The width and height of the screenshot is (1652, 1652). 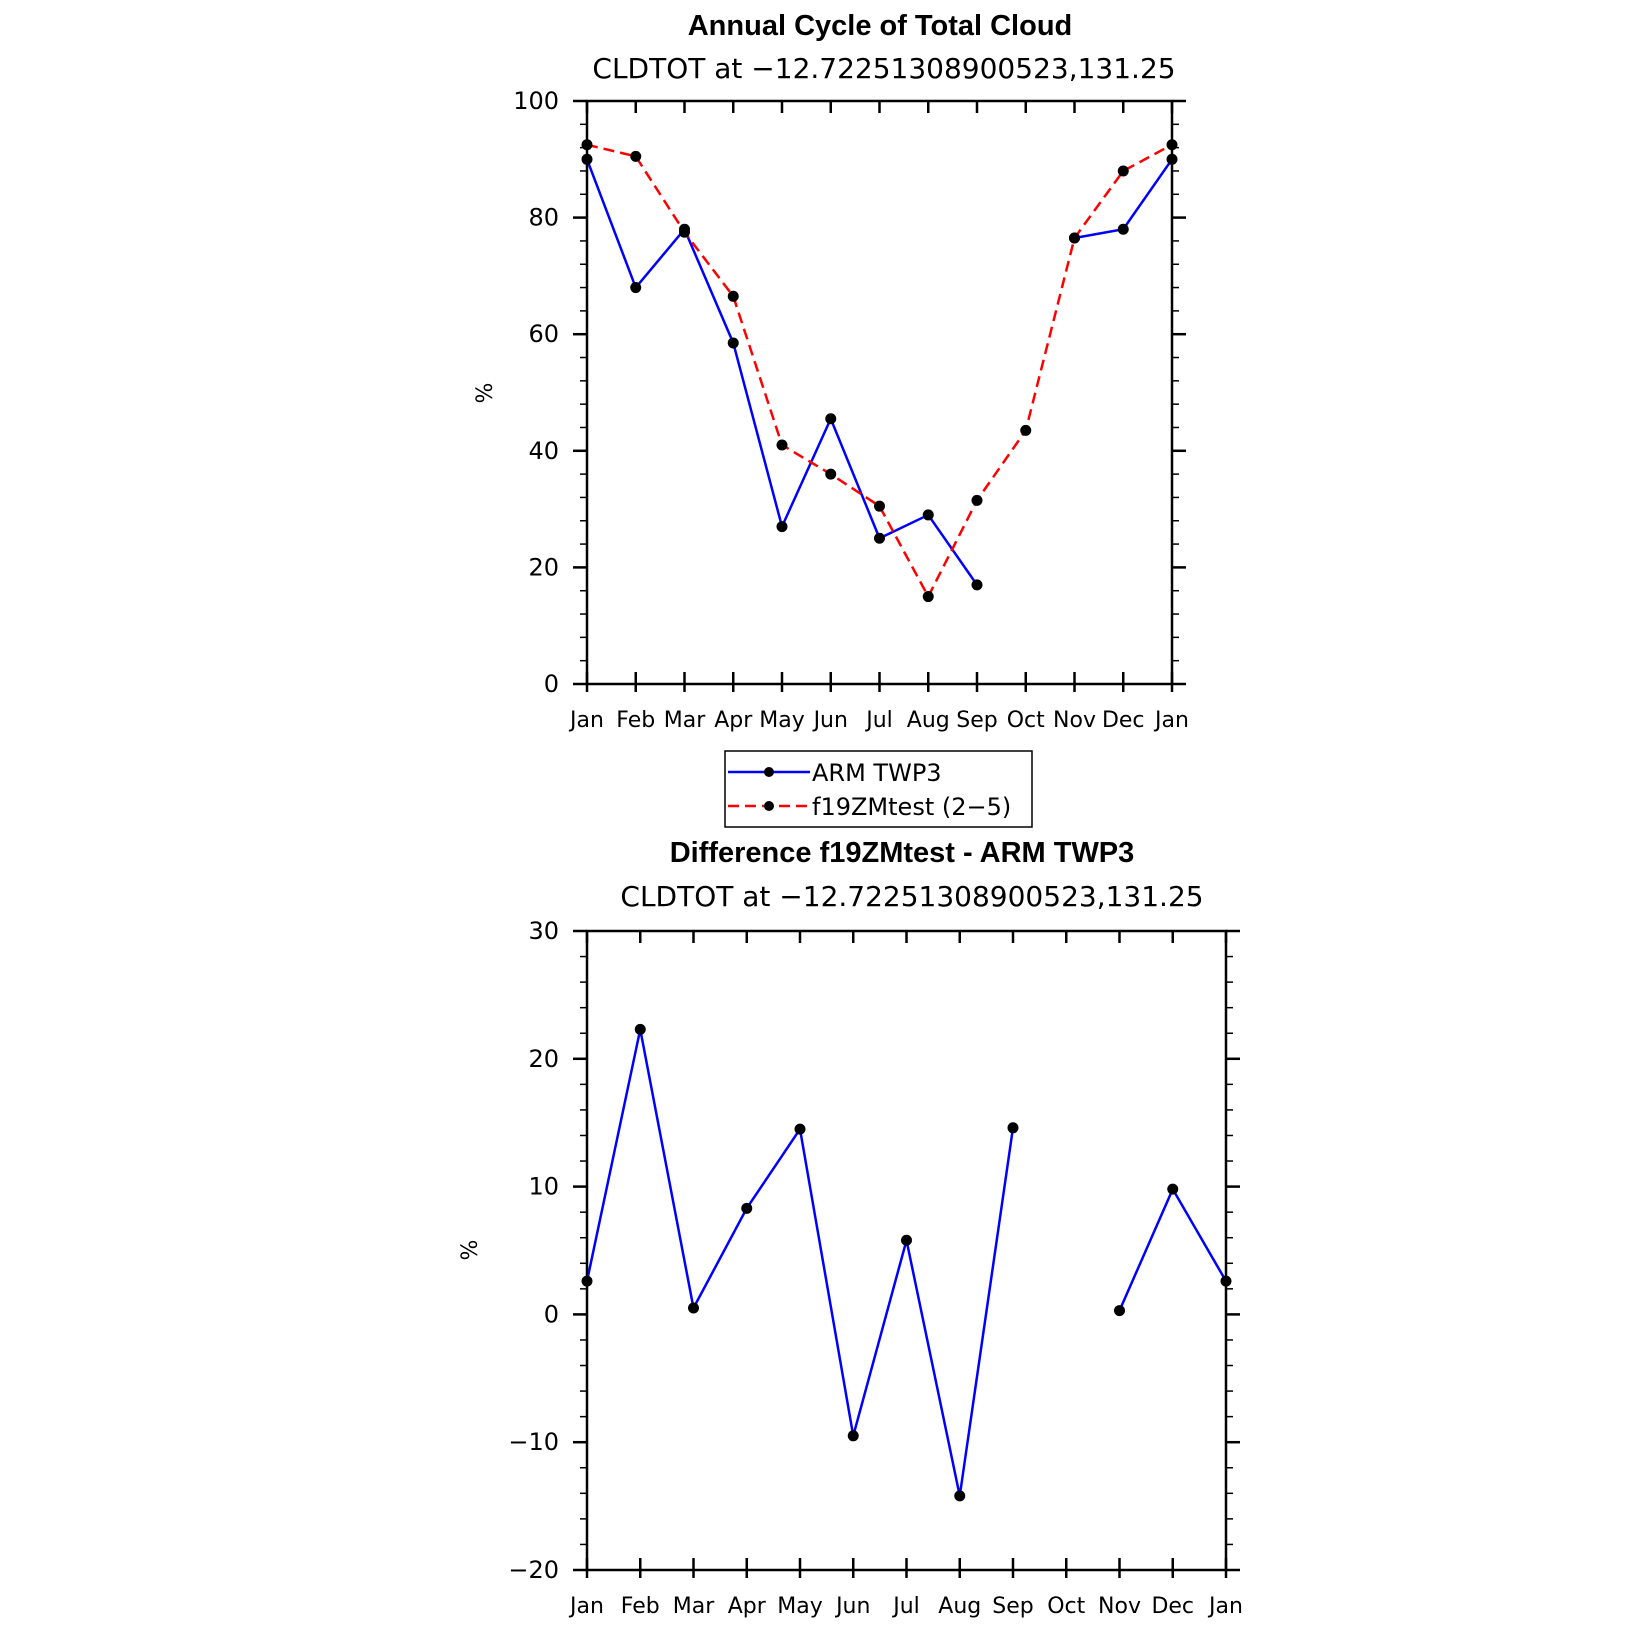 I want to click on y-tick-label: −10, so click(x=533, y=1442).